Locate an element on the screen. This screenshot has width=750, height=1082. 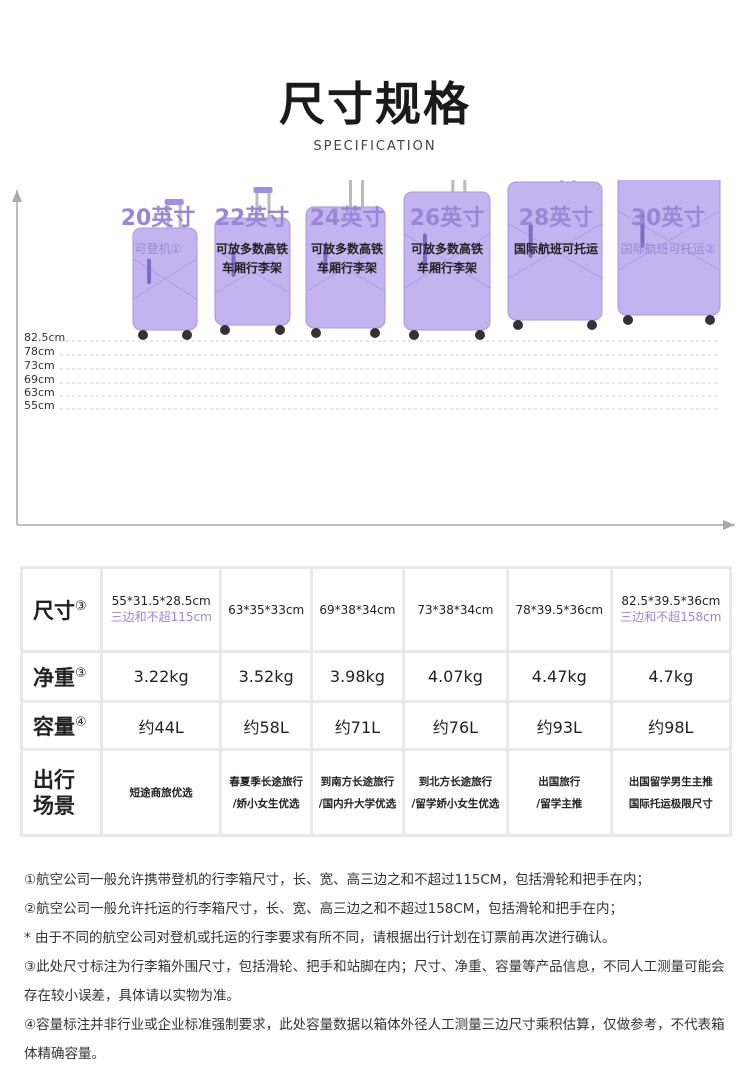
capacity-cell: 约44L is located at coordinates (161, 725).